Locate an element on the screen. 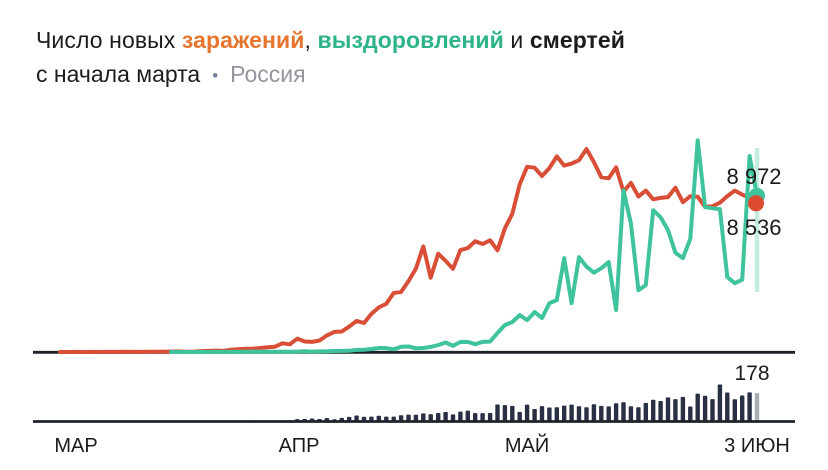 The image size is (828, 470). title-conjunction: и is located at coordinates (516, 40).